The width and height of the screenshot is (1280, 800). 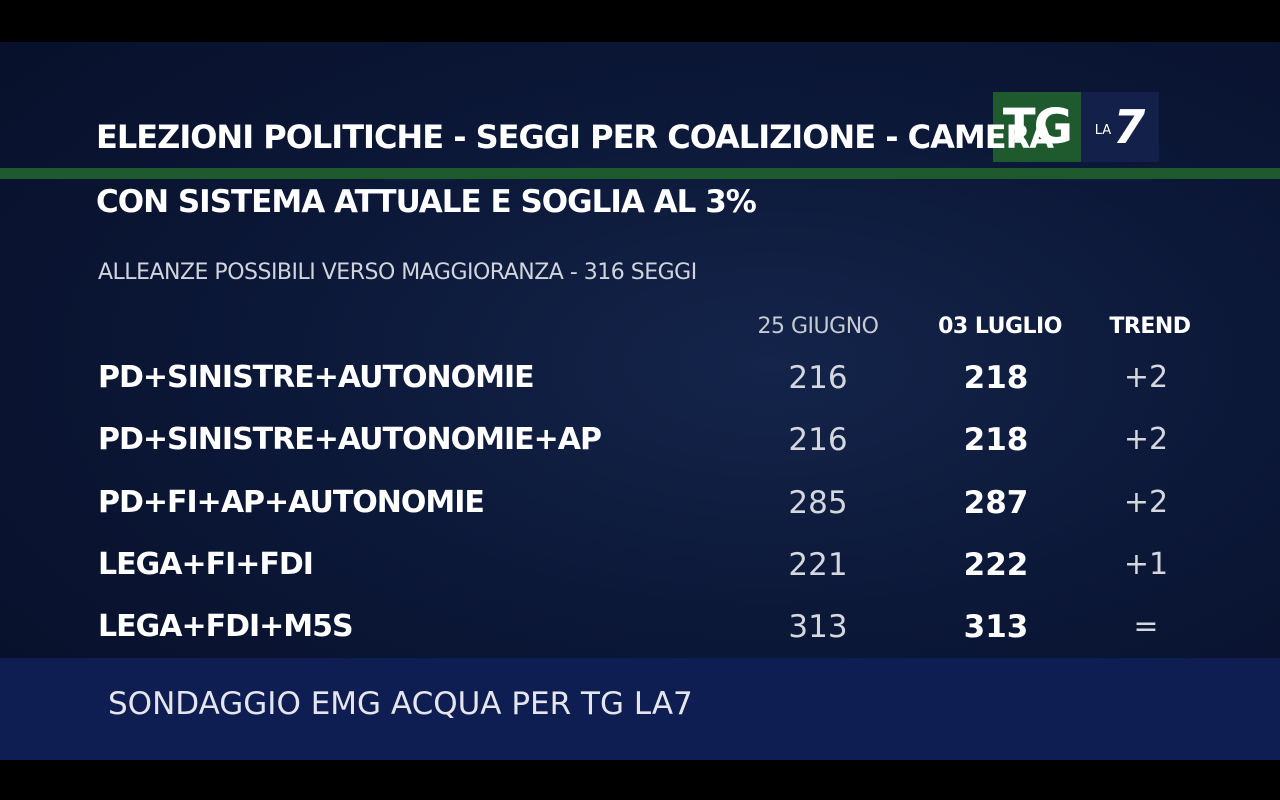 I want to click on tg-la7-logo: TG LA 7, so click(x=1076, y=127).